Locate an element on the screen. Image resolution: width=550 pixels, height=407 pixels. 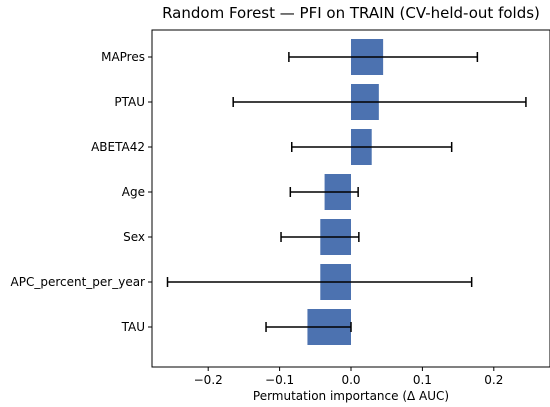
x-ticks: −0.2 −0.1 0.0 0.1 0.2 is located at coordinates (348, 377).